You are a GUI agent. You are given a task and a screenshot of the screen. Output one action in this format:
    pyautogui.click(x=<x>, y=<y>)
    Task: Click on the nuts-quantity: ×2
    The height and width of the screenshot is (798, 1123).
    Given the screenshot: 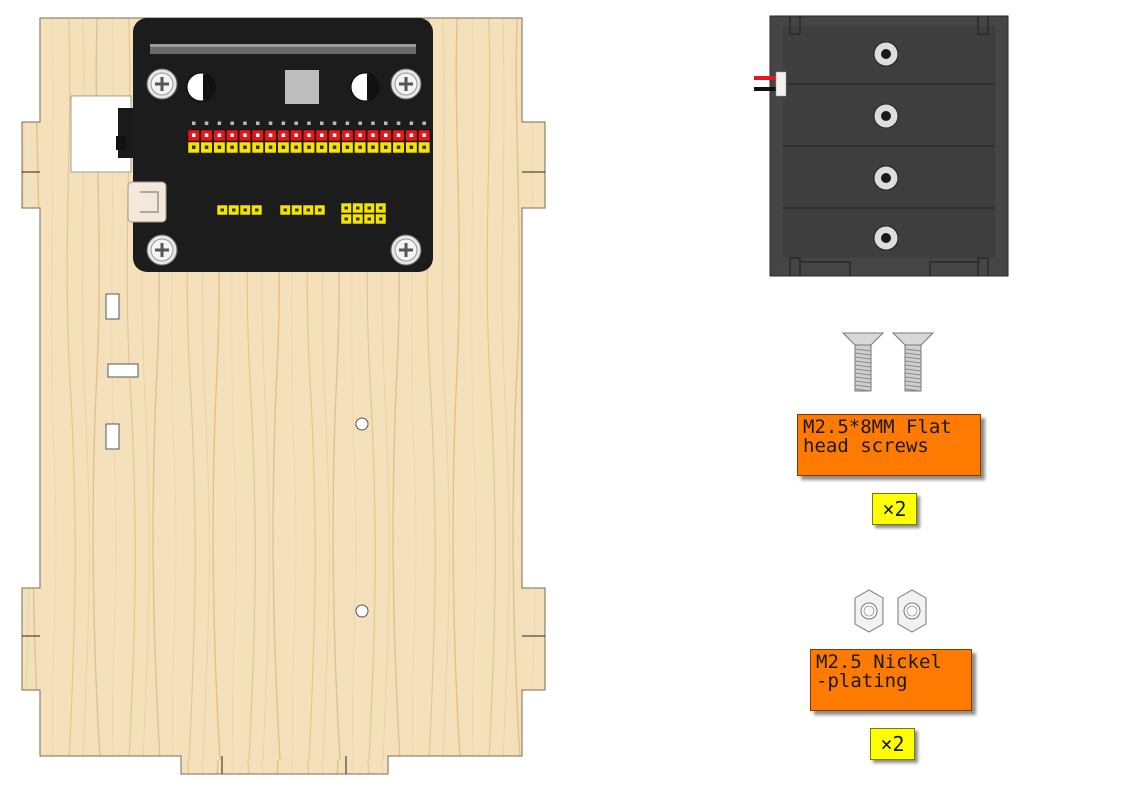 What is the action you would take?
    pyautogui.click(x=892, y=744)
    